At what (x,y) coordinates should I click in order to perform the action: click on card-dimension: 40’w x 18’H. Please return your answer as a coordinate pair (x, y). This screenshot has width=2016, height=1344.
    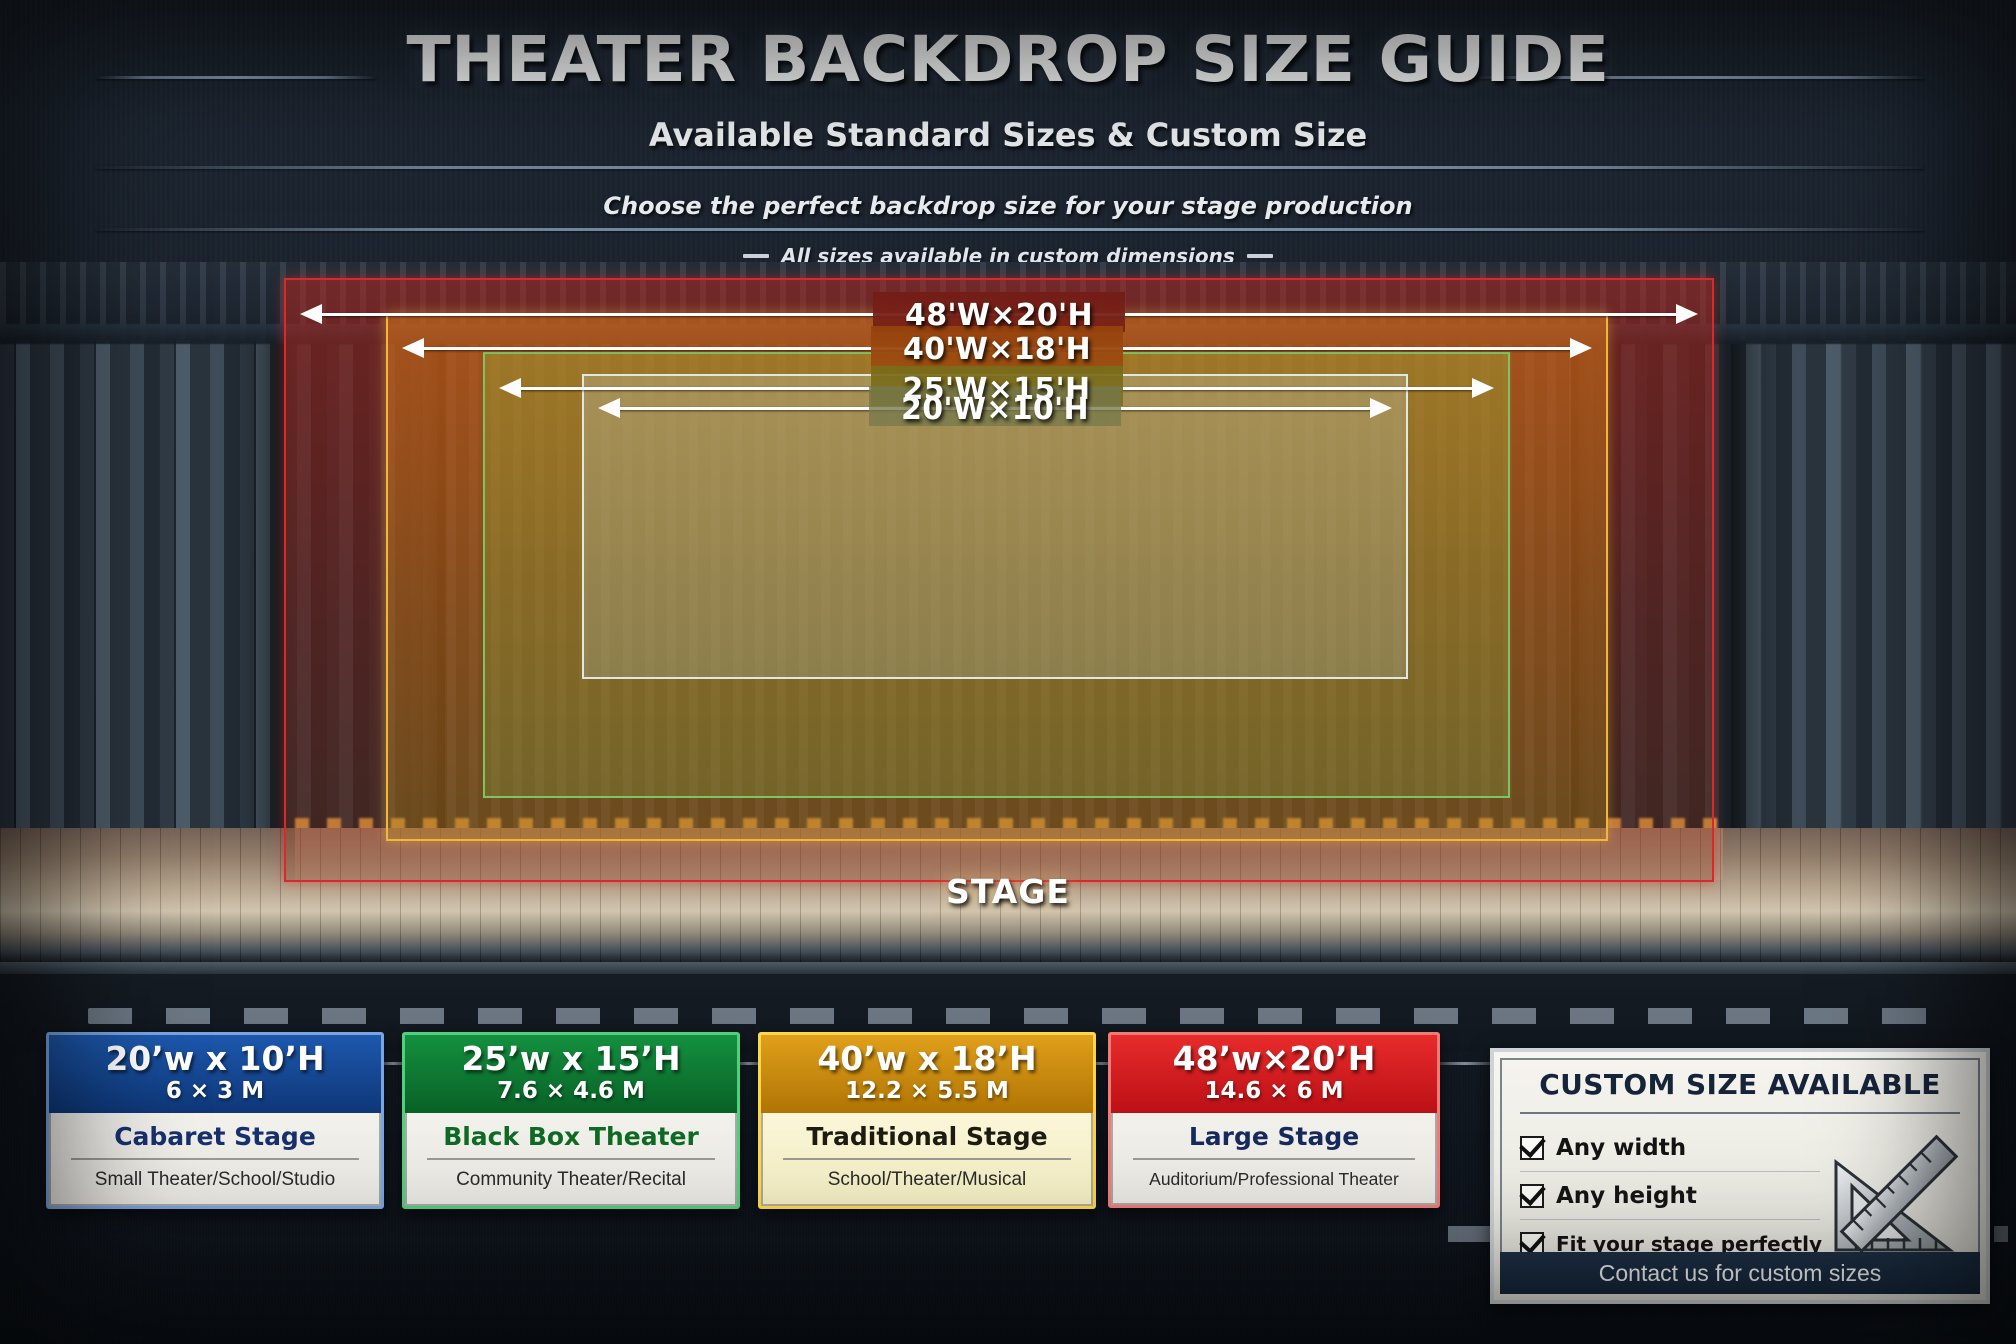
    Looking at the image, I should click on (927, 1058).